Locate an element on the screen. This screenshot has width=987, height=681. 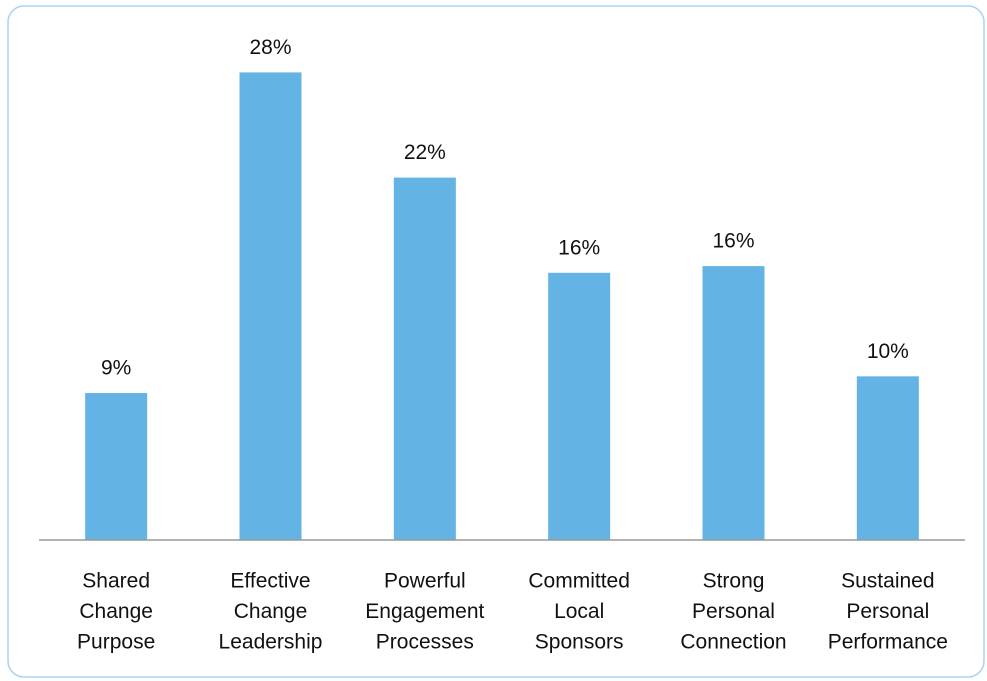
x-tick-label: Performance is located at coordinates (888, 642).